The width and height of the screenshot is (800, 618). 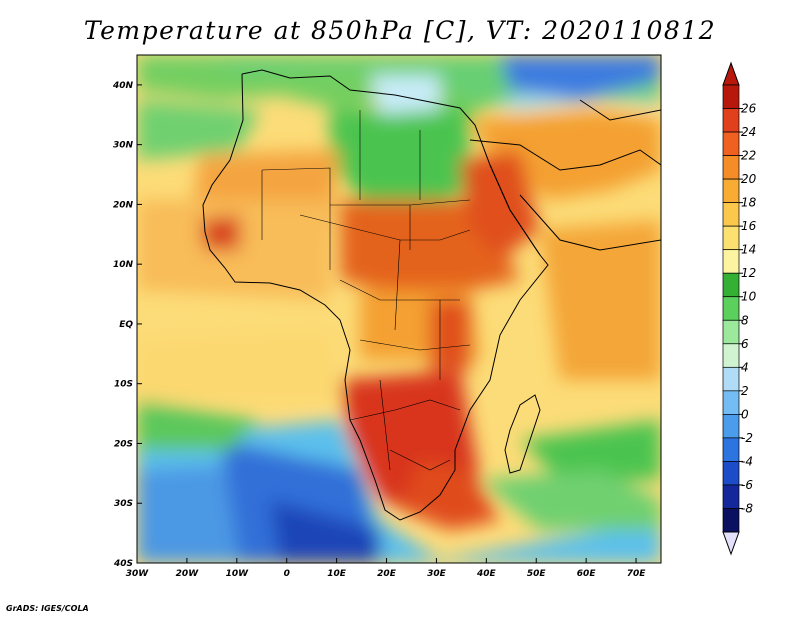 I want to click on lon-tick-label: 60E, so click(x=587, y=574).